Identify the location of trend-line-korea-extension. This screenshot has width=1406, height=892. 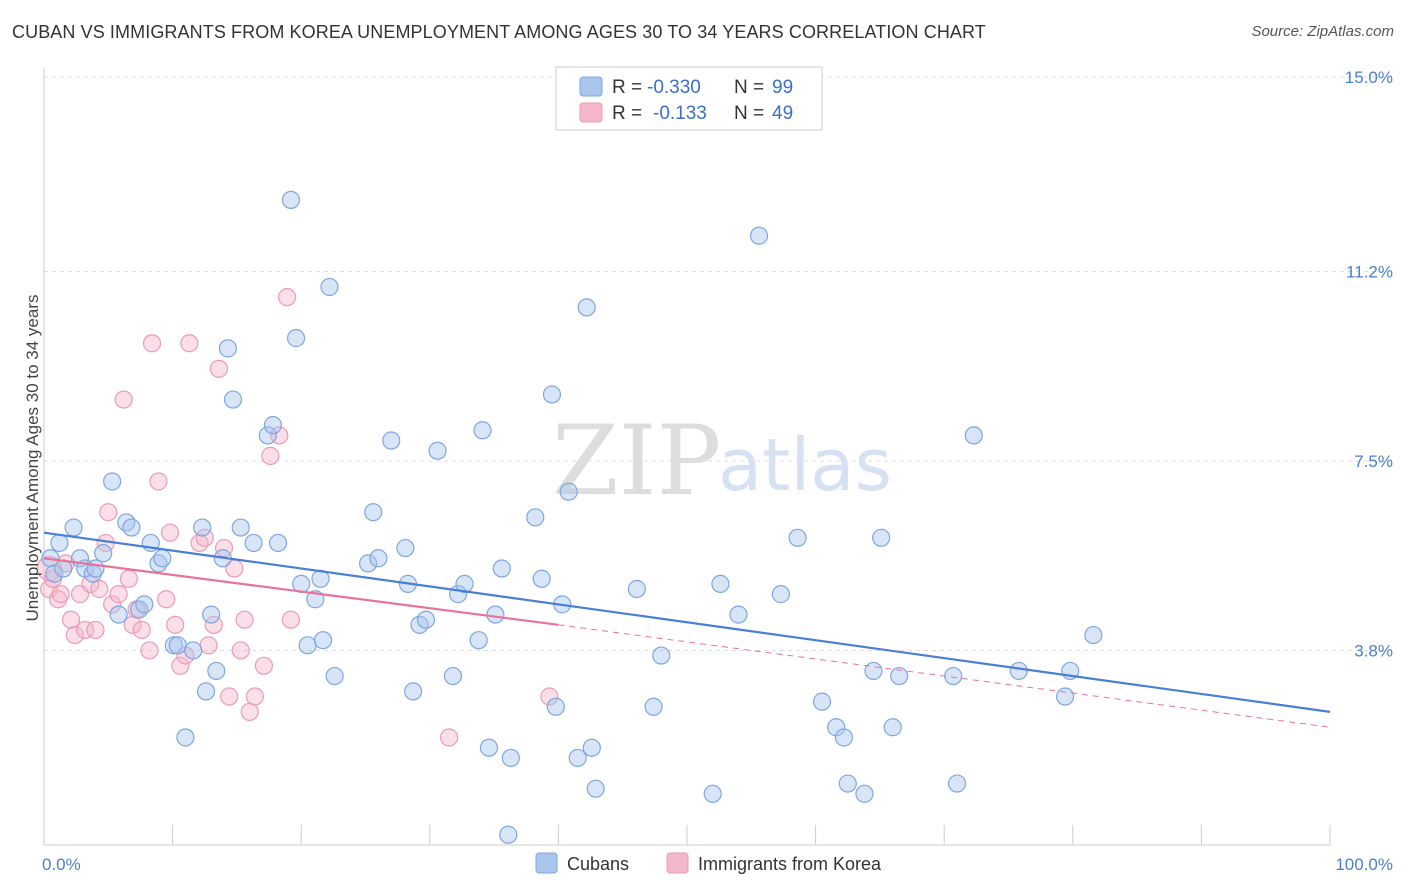
(944, 676).